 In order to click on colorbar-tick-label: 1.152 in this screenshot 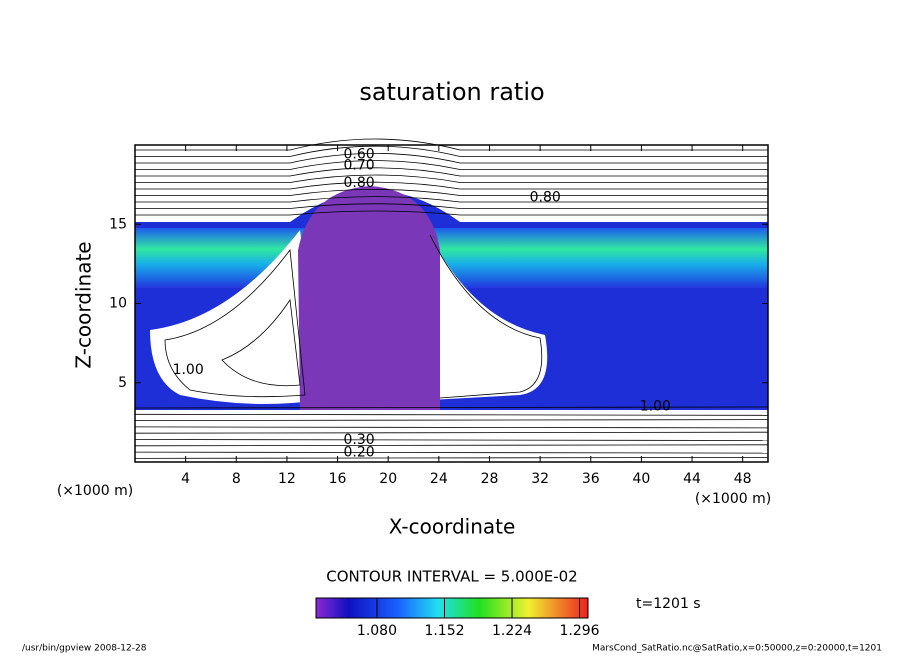, I will do `click(444, 631)`.